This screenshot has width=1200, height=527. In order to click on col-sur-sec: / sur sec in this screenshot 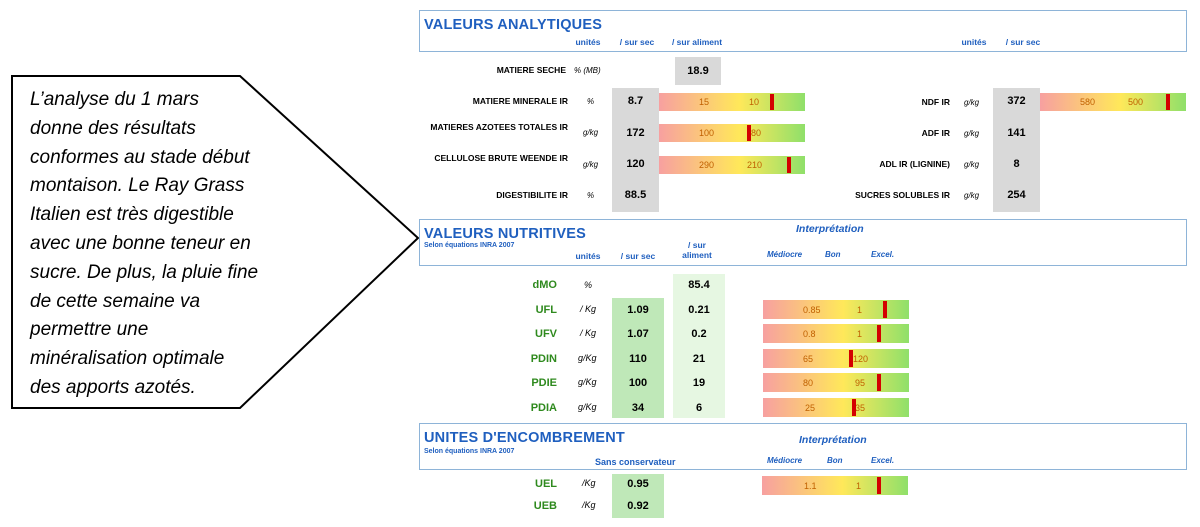, I will do `click(637, 42)`.